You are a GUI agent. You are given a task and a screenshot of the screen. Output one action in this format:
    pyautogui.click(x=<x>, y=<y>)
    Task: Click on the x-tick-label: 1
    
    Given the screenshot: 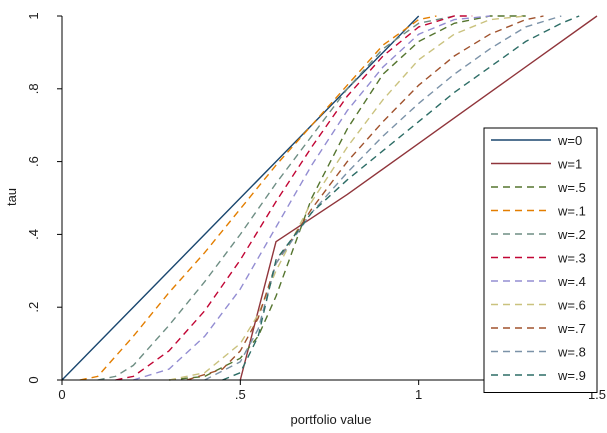 What is the action you would take?
    pyautogui.click(x=418, y=394)
    